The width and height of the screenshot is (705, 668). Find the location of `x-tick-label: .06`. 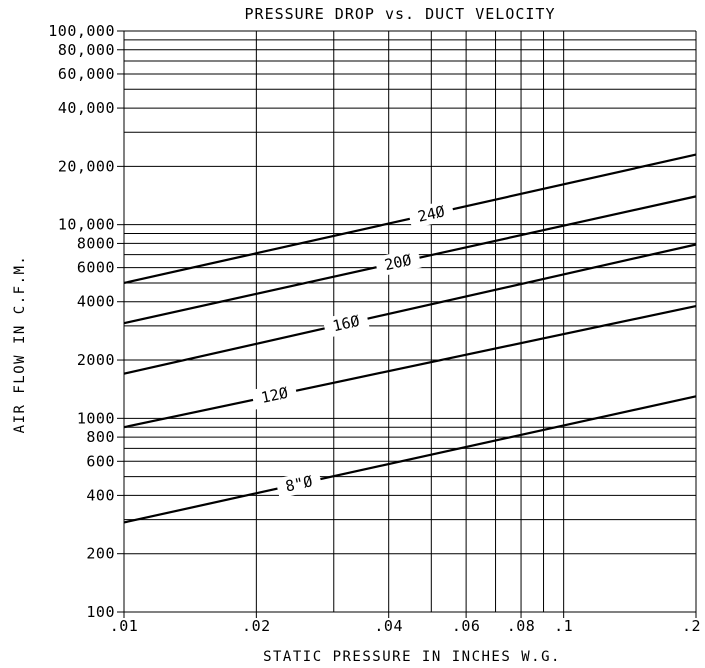

x-tick-label: .06 is located at coordinates (466, 626).